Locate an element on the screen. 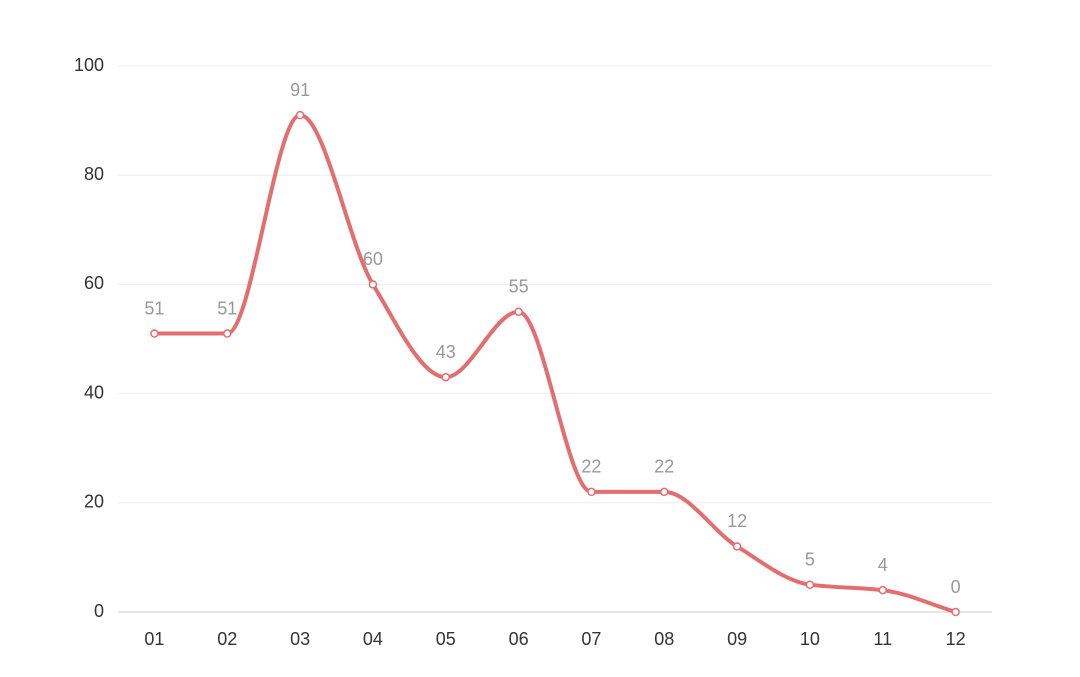 The height and width of the screenshot is (677, 1080). x-tick-label: 12 is located at coordinates (956, 639).